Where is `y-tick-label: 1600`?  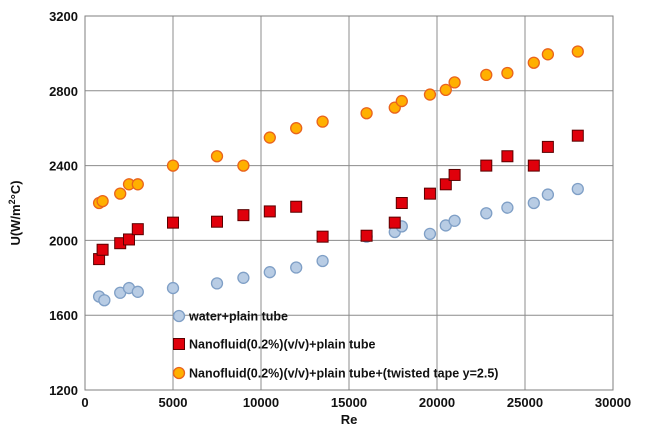 y-tick-label: 1600 is located at coordinates (63, 315).